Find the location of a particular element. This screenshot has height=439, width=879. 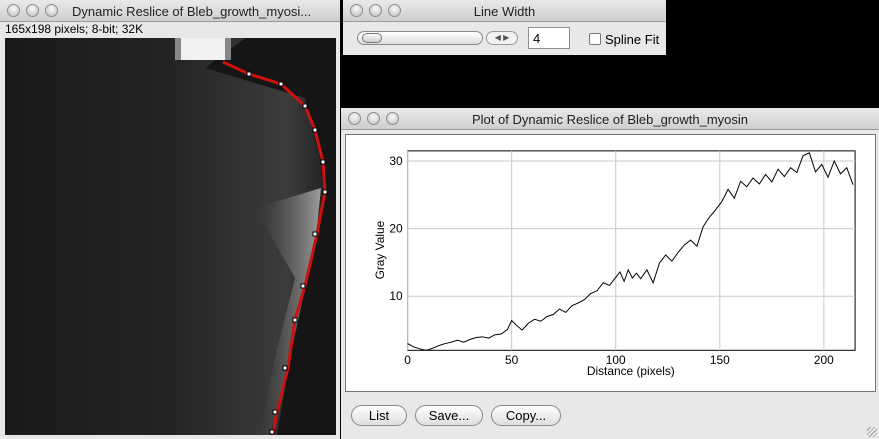

y-axis-label: Gray Value is located at coordinates (380, 249).